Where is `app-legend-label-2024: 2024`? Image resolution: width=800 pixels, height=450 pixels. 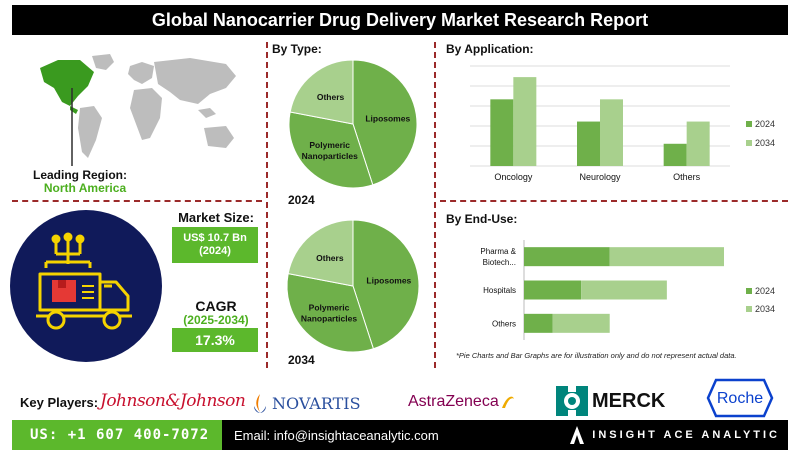 app-legend-label-2024: 2024 is located at coordinates (765, 124).